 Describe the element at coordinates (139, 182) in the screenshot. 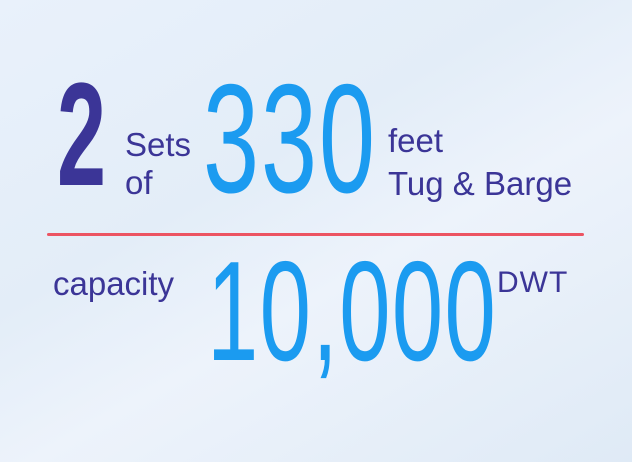

I see `fleet-count-label-line2: of` at that location.